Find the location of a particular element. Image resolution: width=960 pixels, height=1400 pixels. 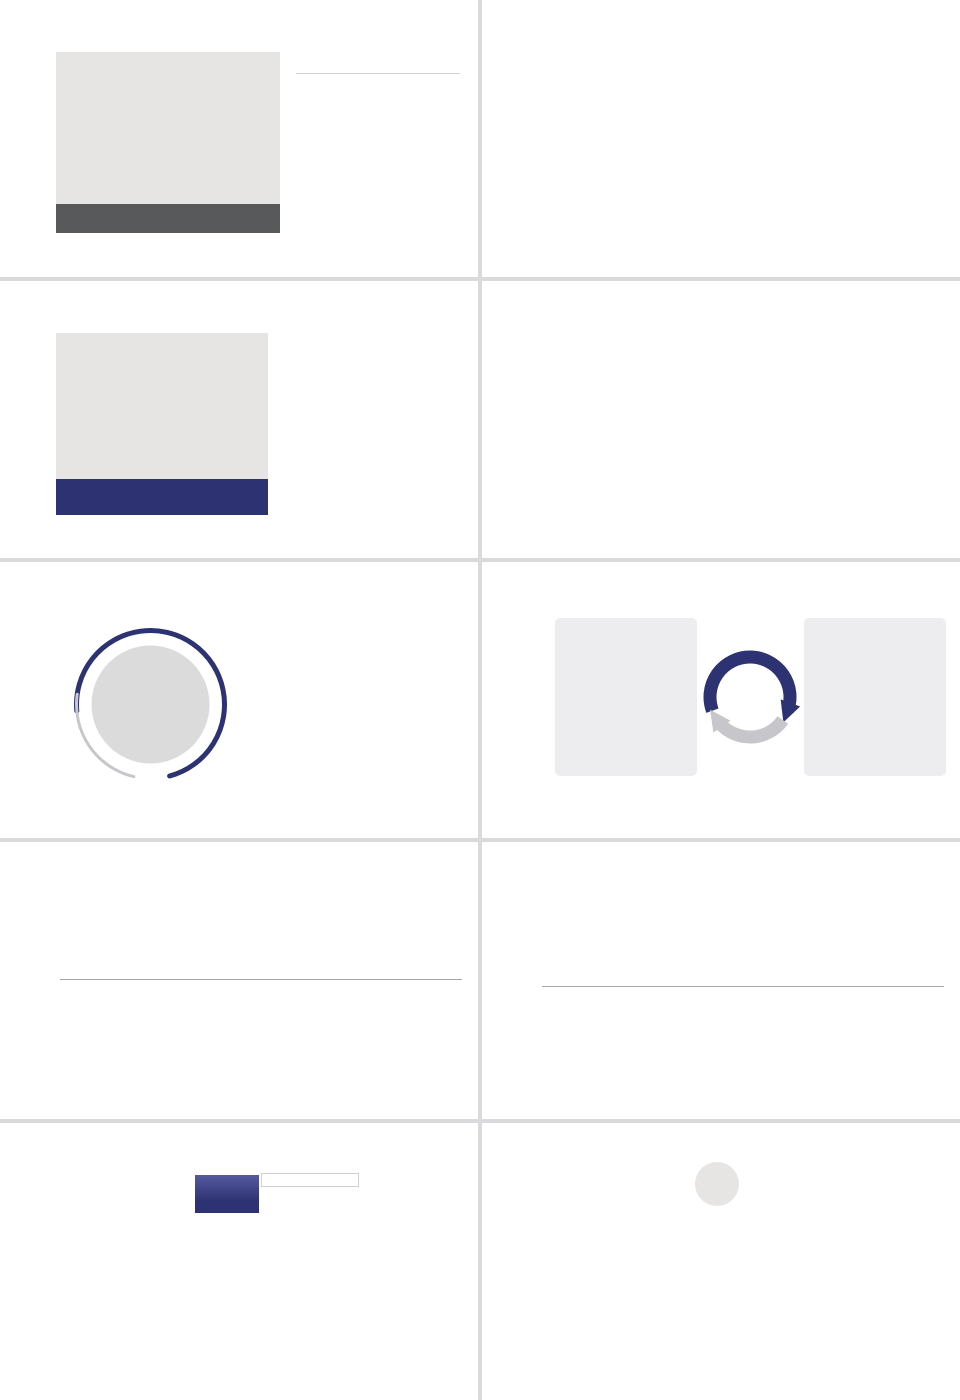

circular-diagram is located at coordinates (150, 704).